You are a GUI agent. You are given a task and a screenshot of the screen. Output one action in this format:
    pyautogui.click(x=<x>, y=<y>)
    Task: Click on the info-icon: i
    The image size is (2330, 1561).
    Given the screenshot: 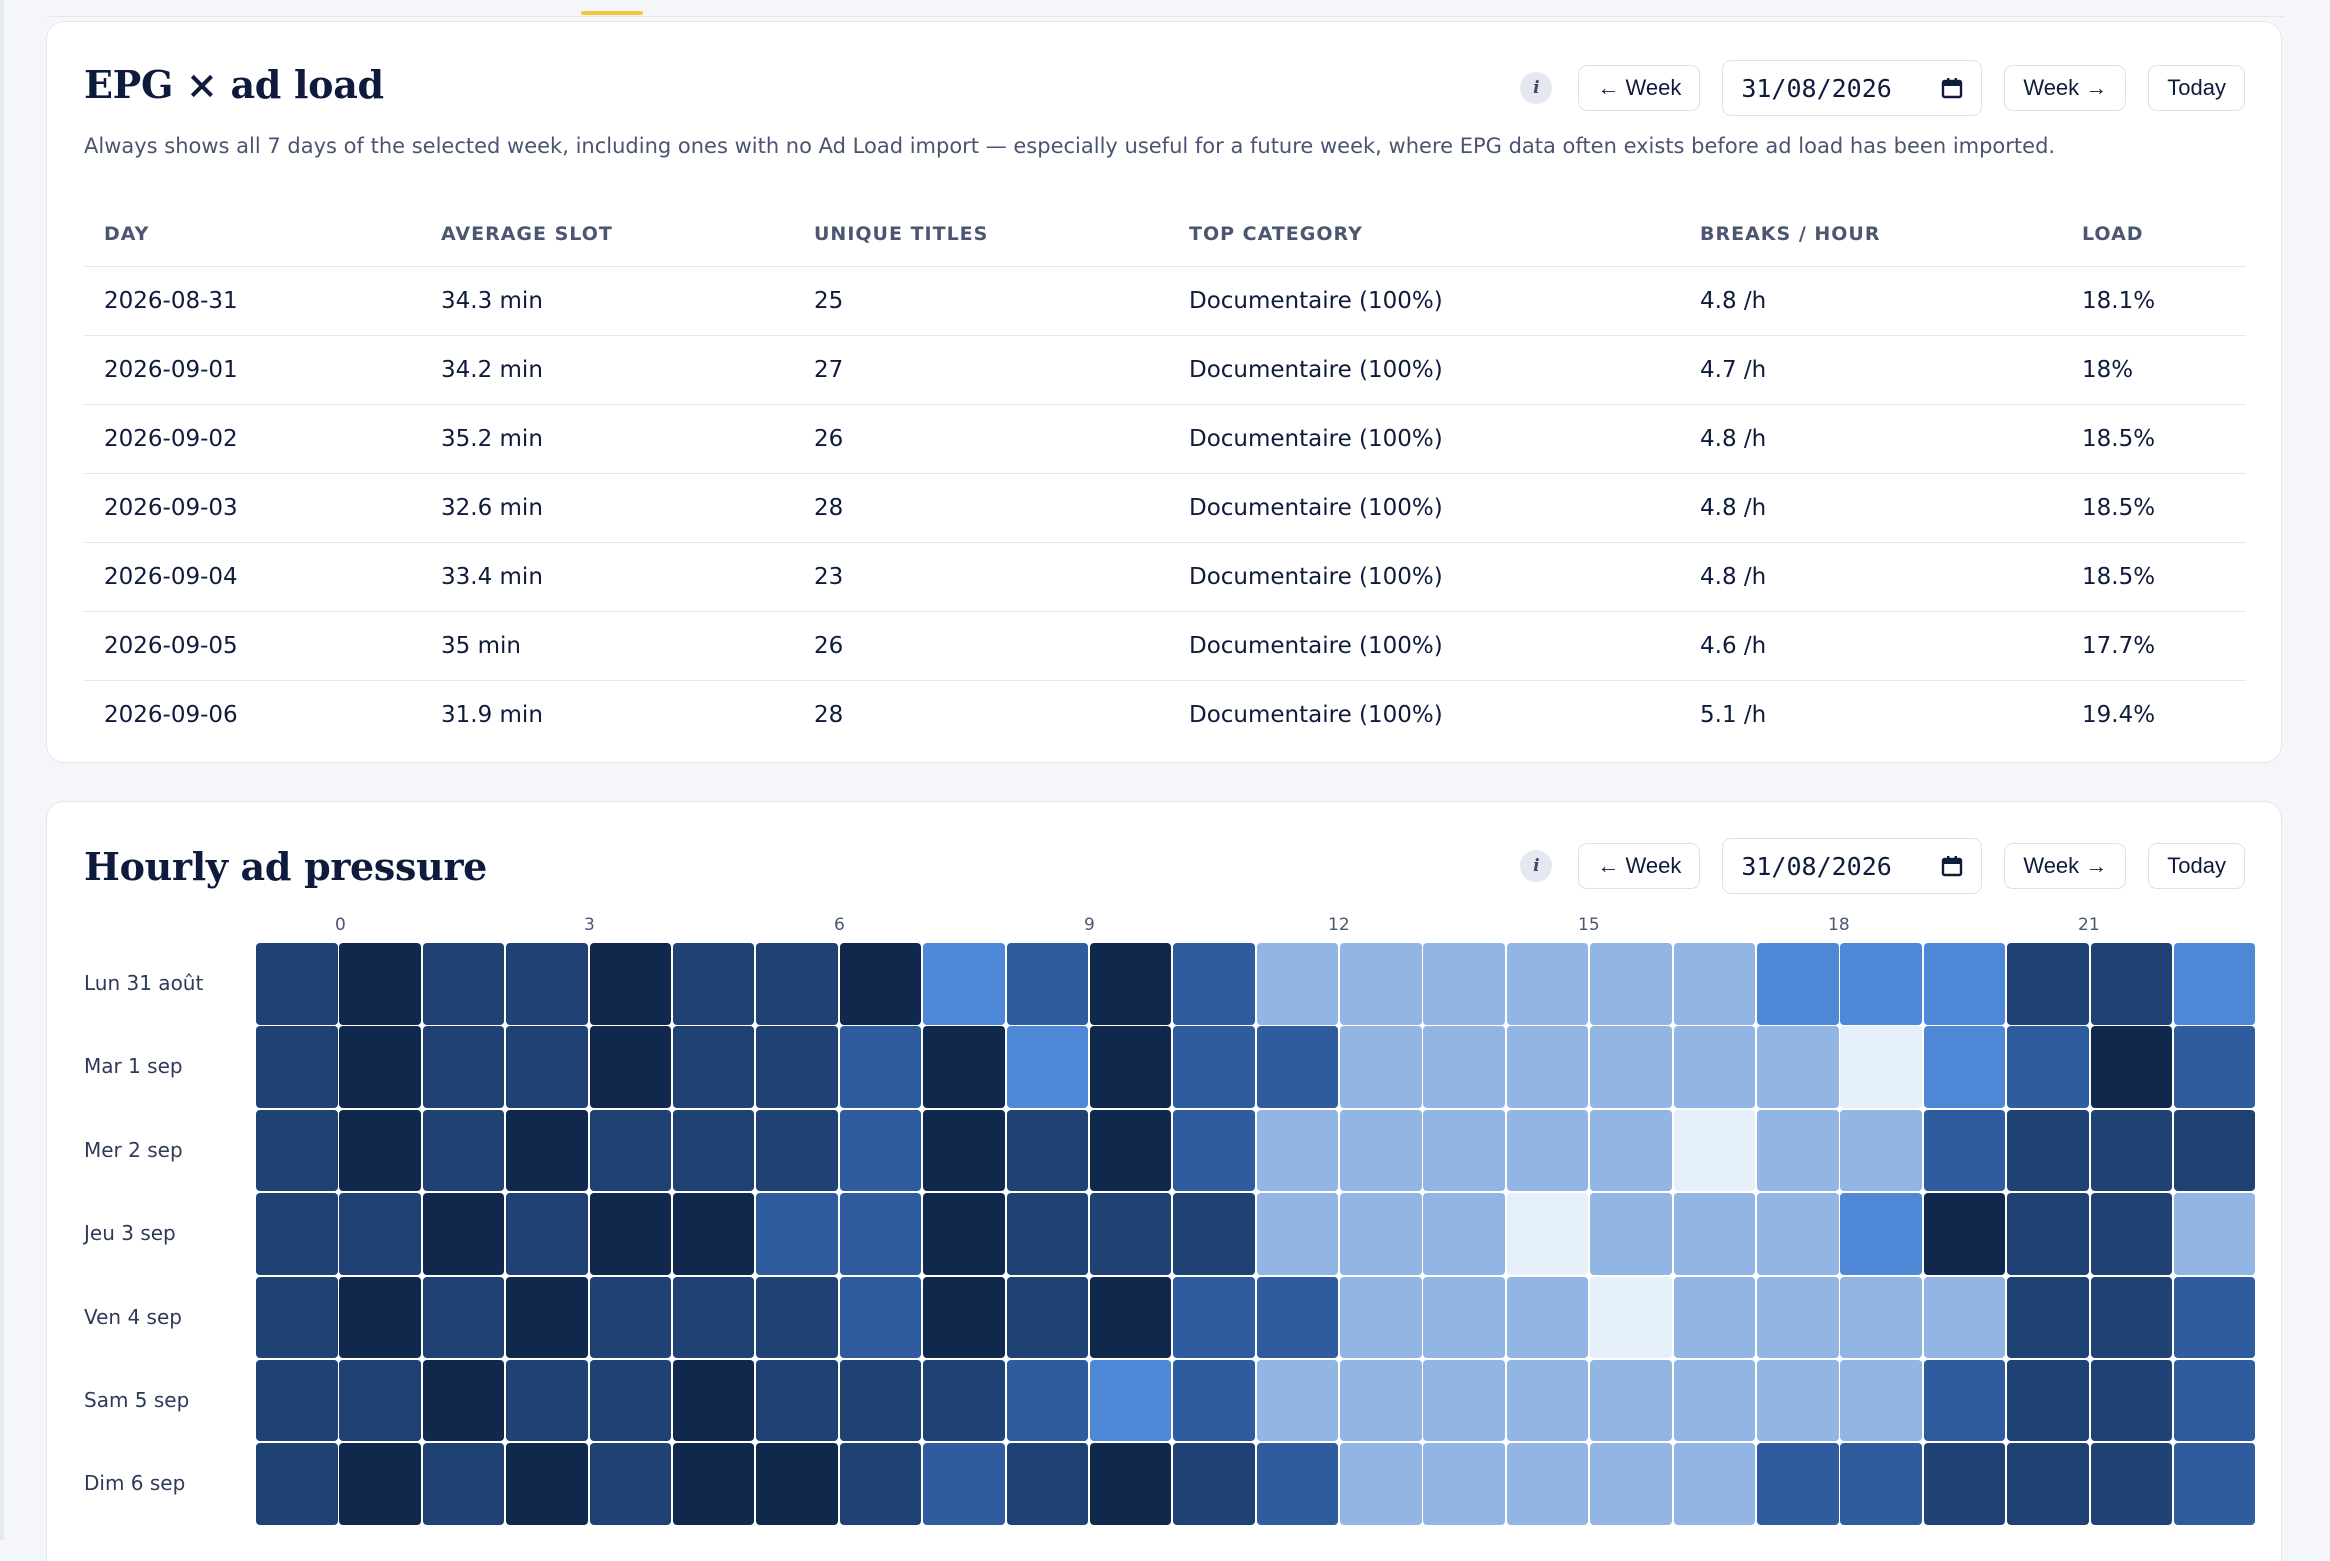 What is the action you would take?
    pyautogui.click(x=1536, y=88)
    